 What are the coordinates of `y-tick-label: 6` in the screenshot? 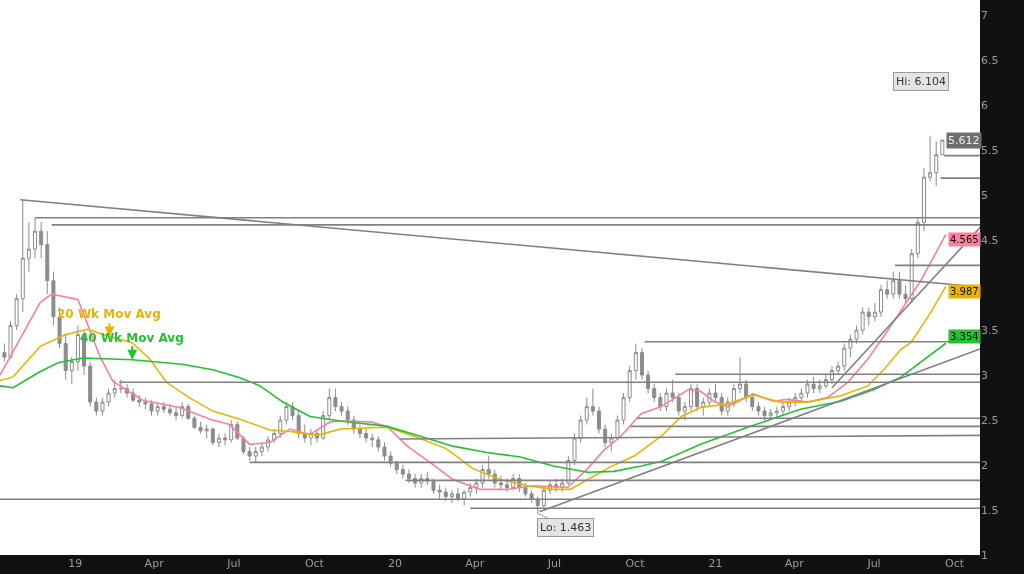 It's located at (984, 106).